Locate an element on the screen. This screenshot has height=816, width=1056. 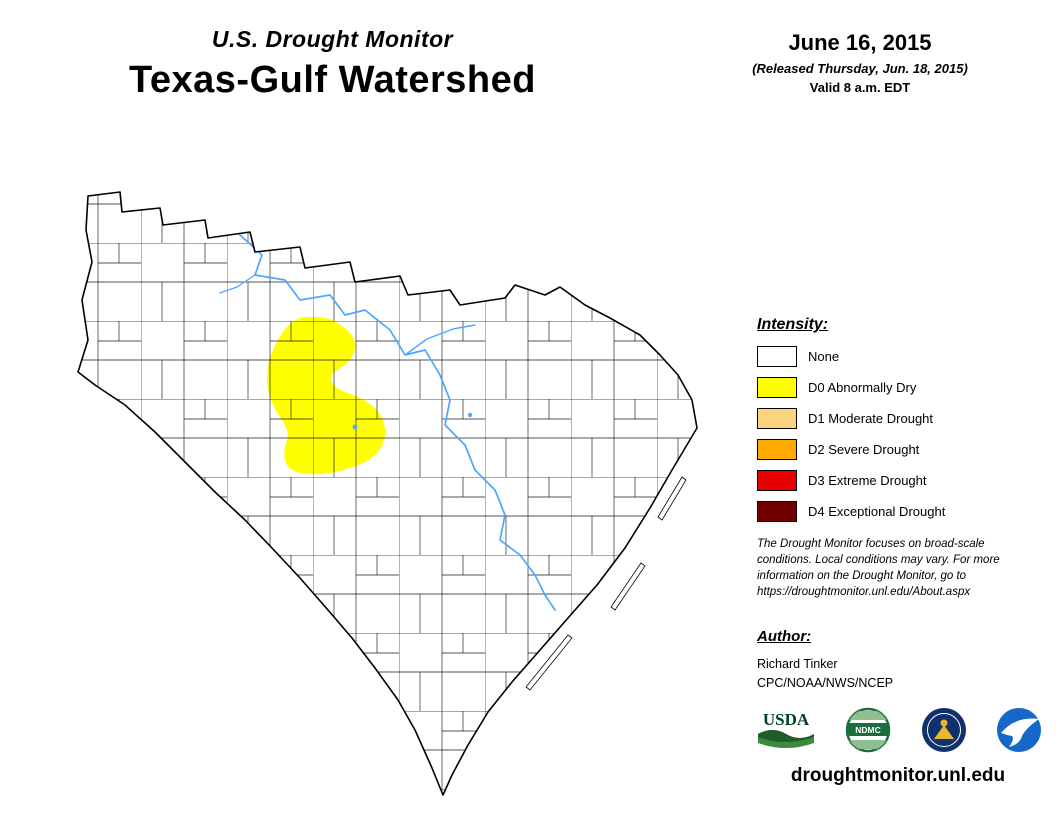
legend-label: D0 Abnormally Dry is located at coordinates (862, 387).